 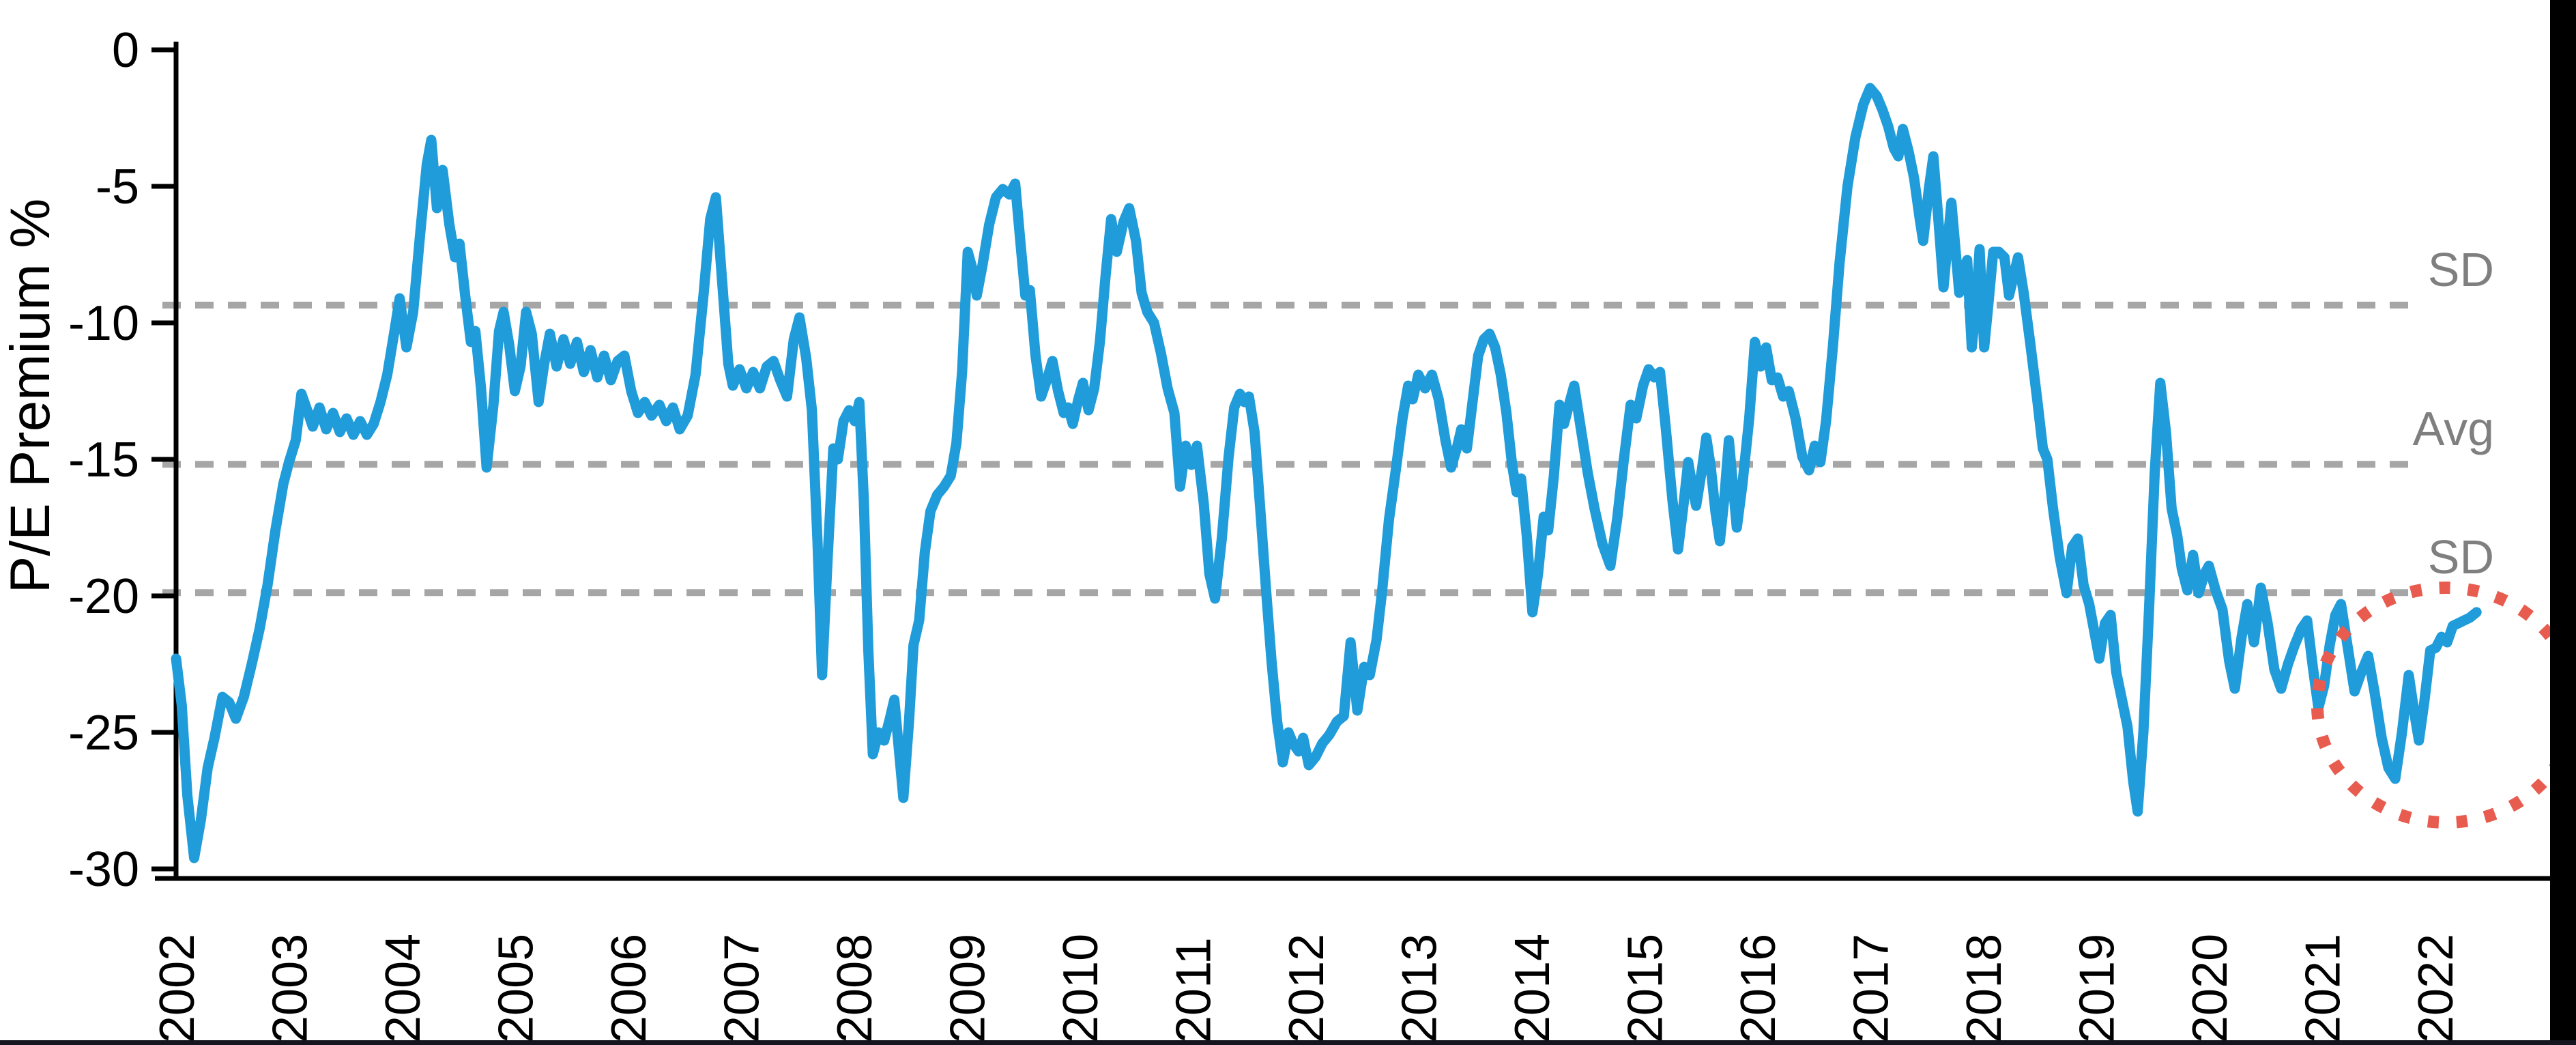 I want to click on y-axis-tick-label: -15, so click(x=103, y=460).